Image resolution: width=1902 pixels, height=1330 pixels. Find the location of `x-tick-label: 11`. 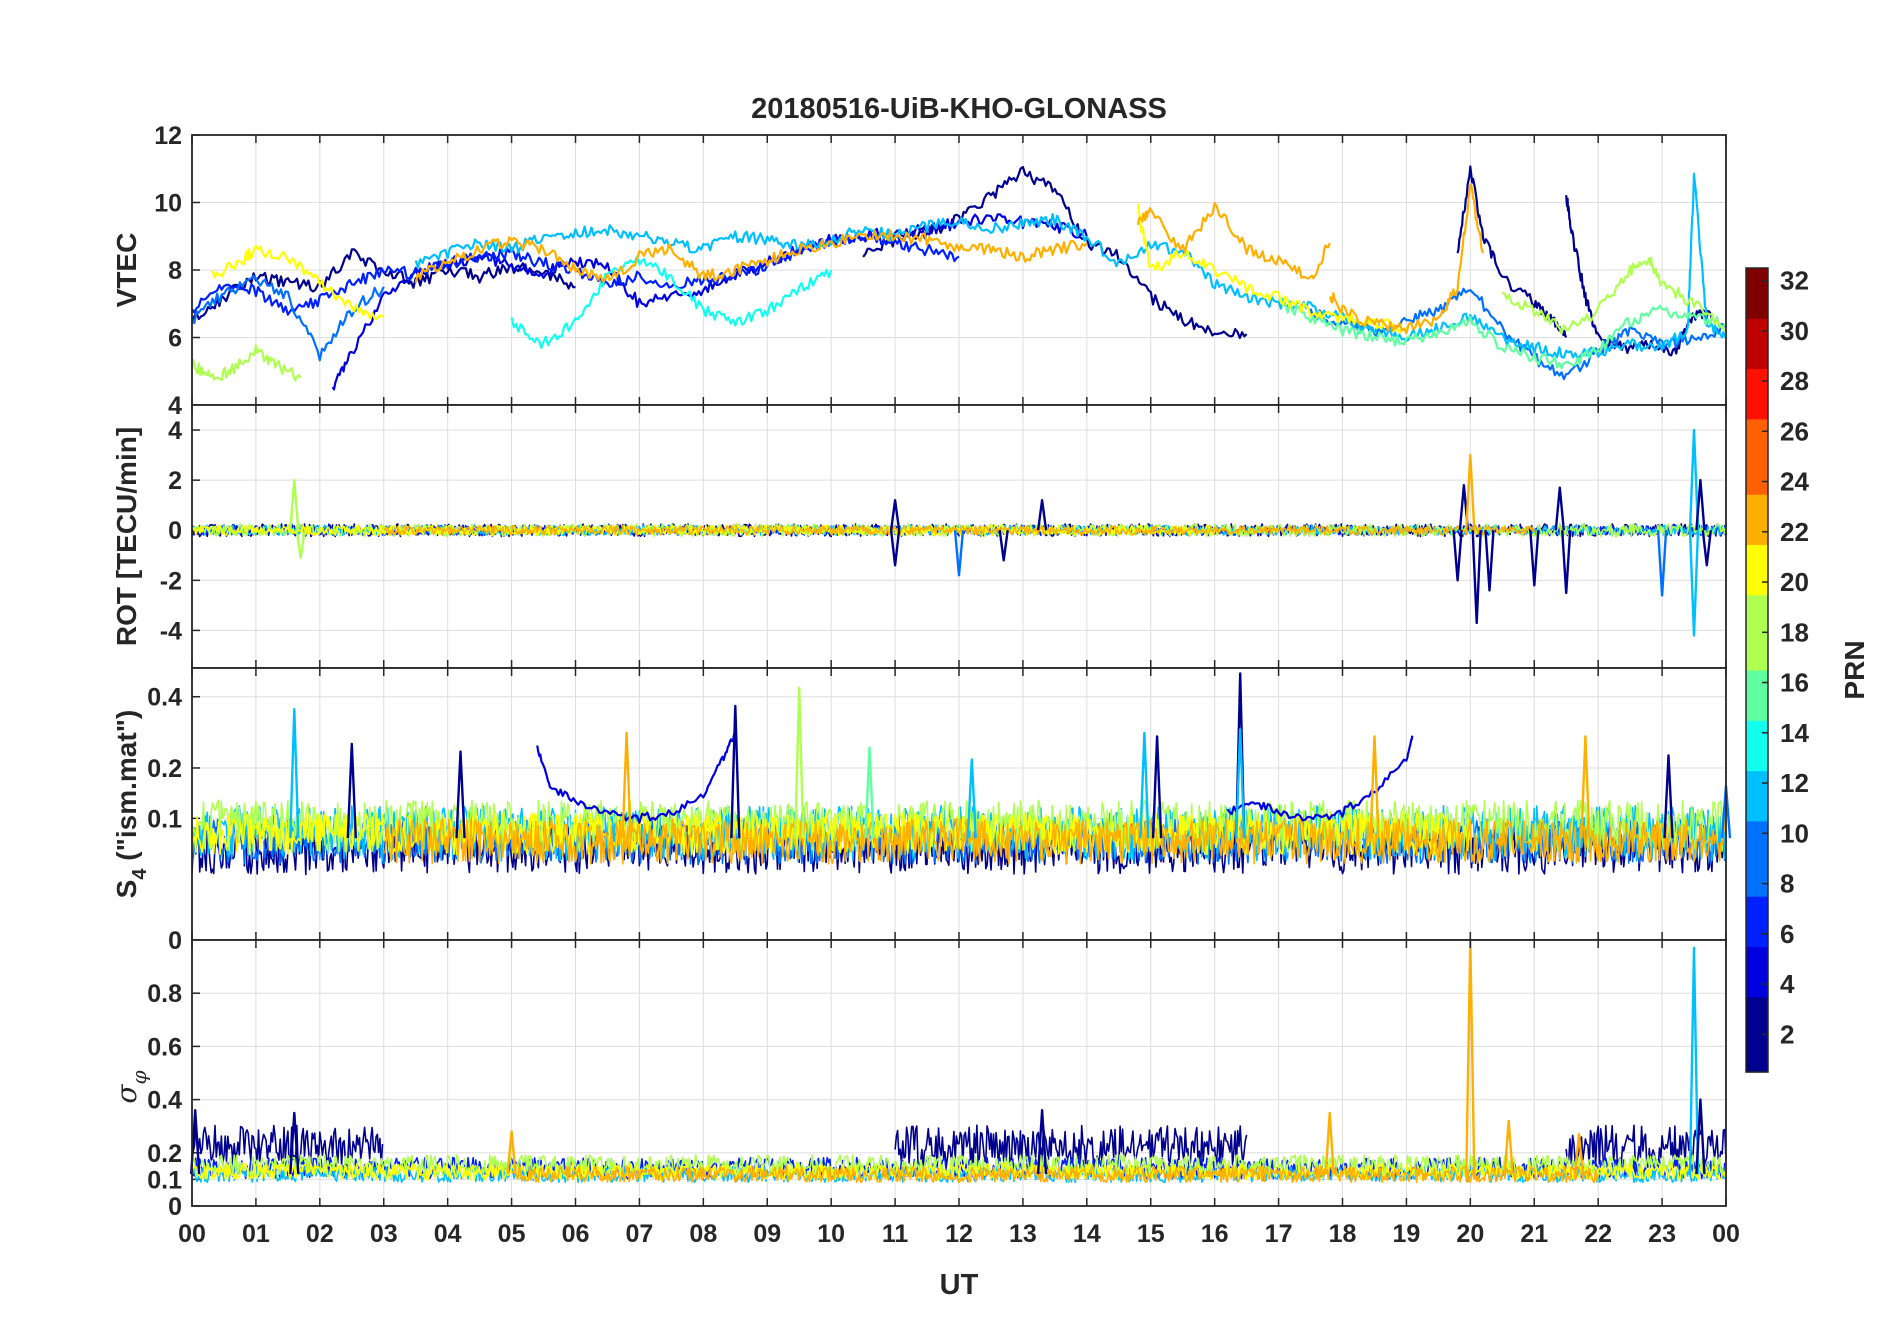

x-tick-label: 11 is located at coordinates (895, 1234).